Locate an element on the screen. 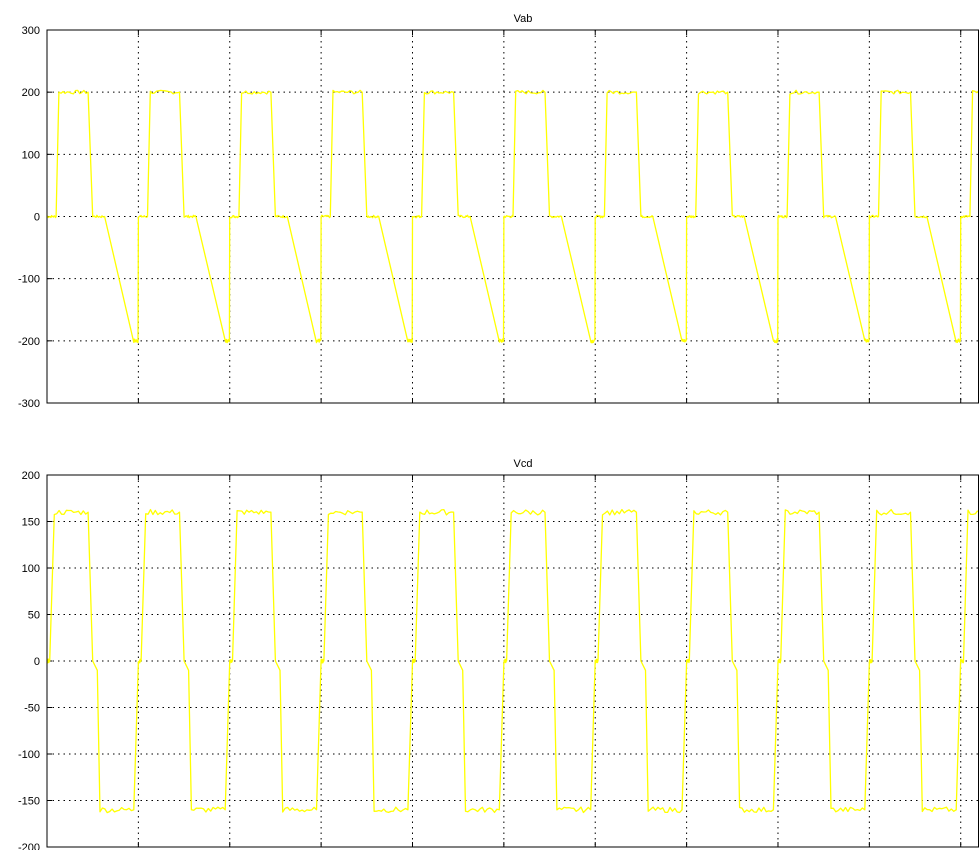 The width and height of the screenshot is (979, 850). chart-title: Vab is located at coordinates (523, 19).